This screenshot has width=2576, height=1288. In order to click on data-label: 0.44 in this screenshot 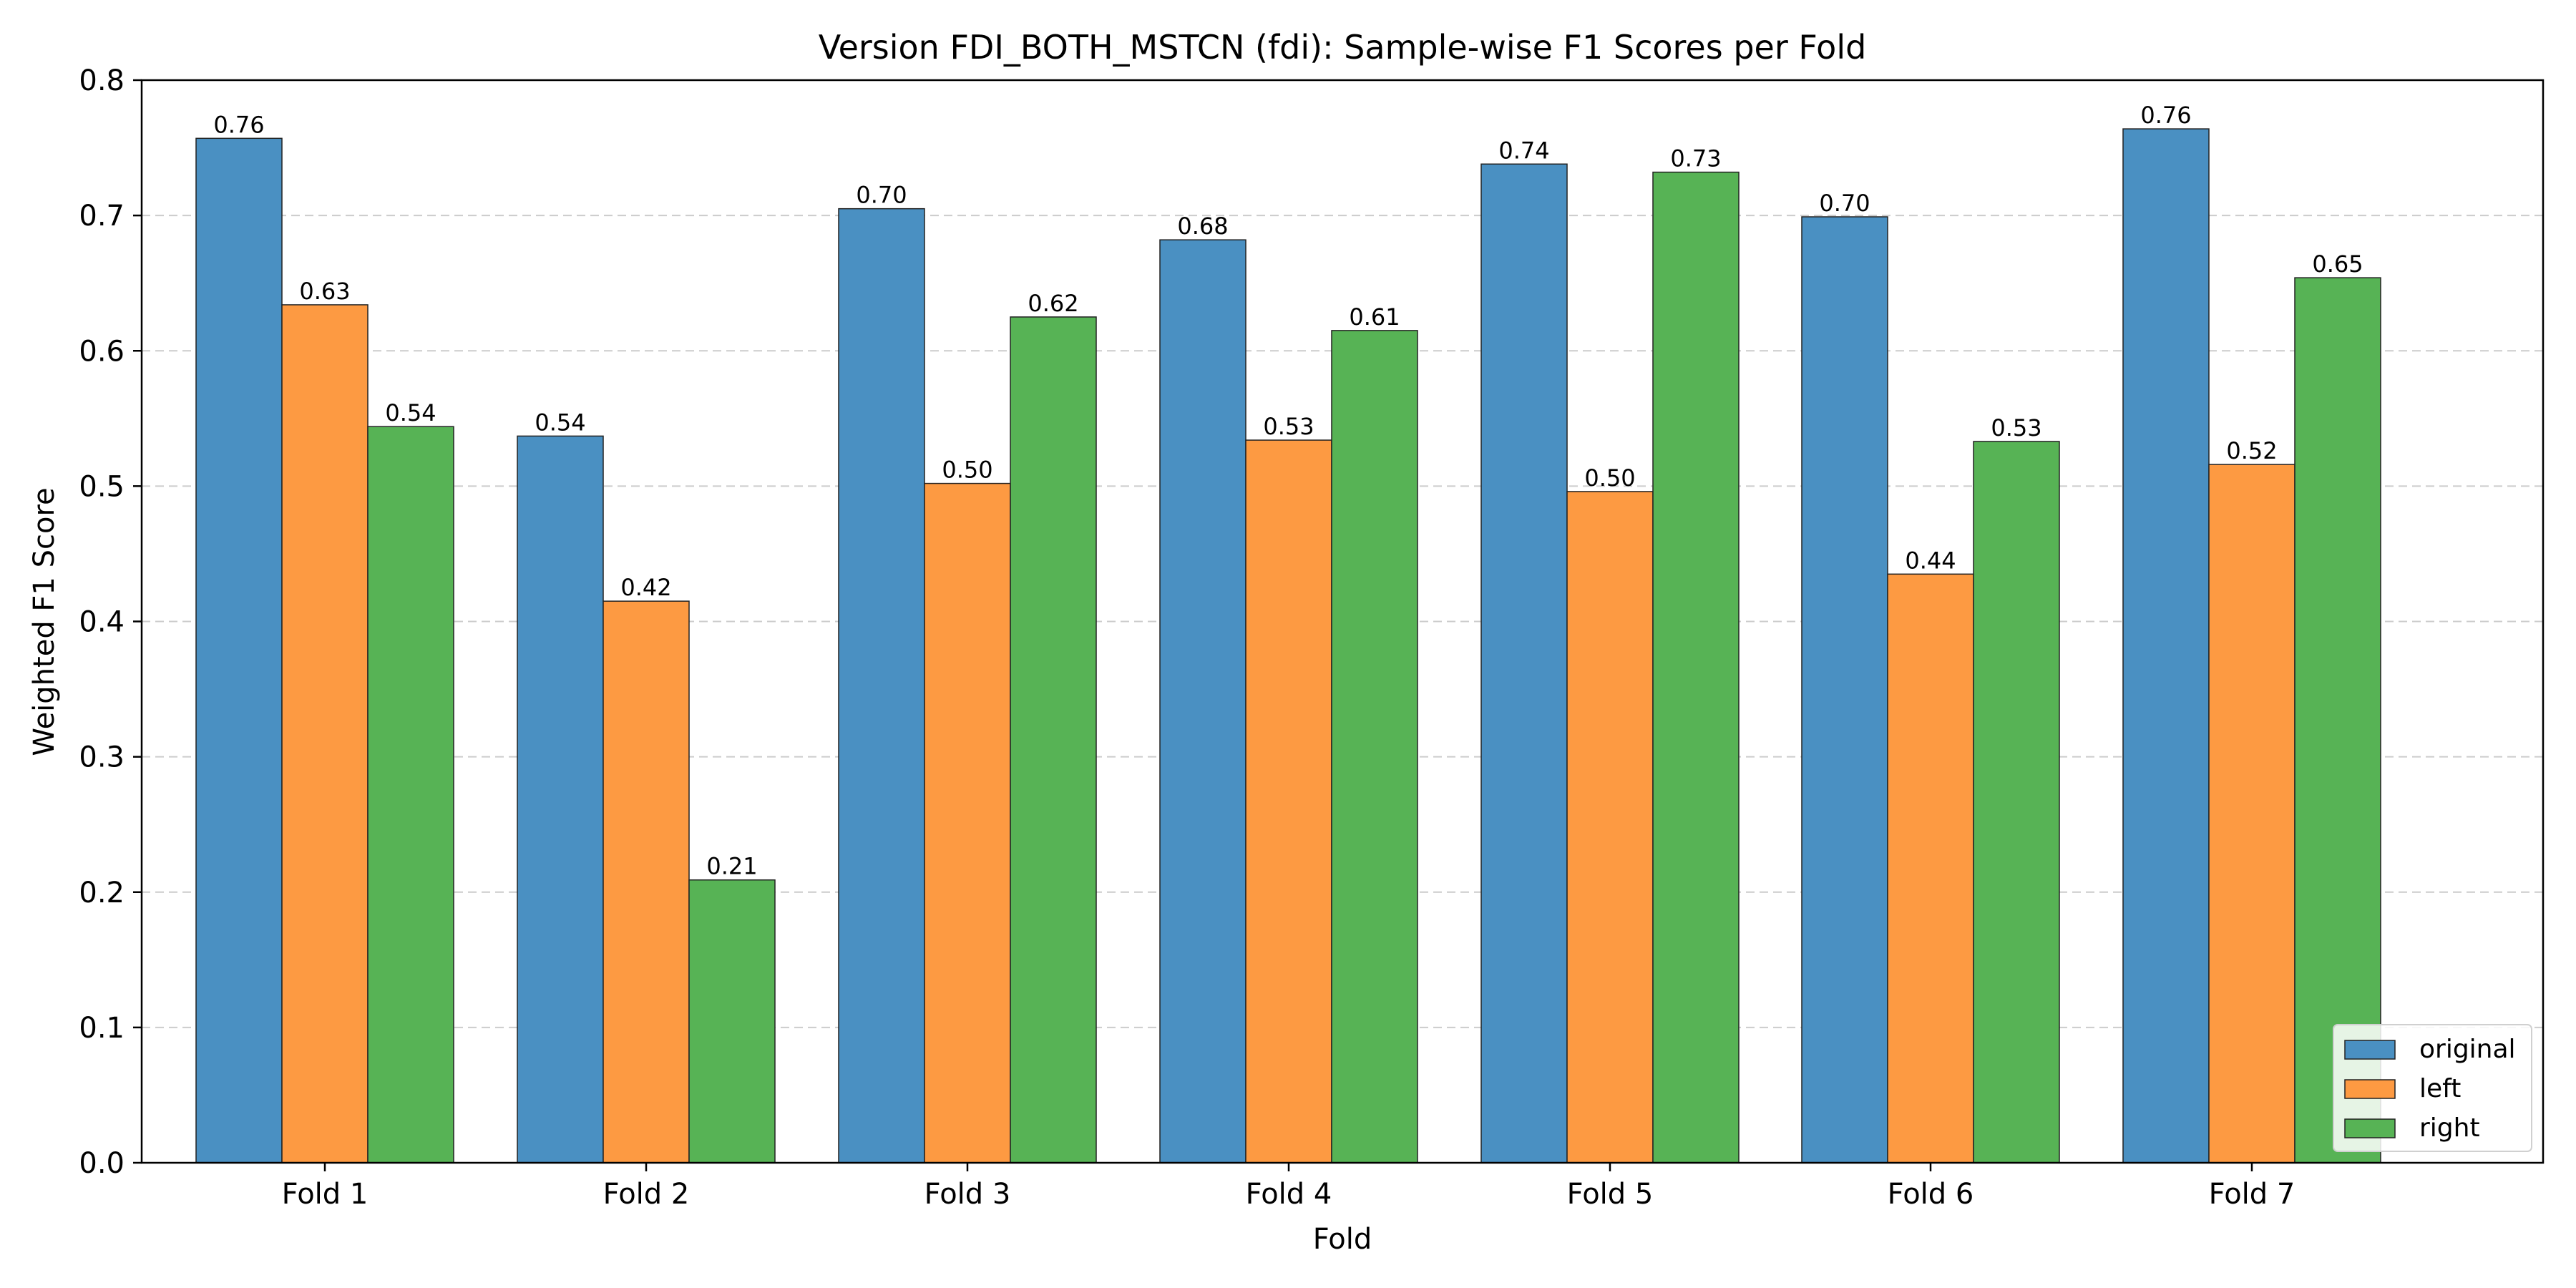, I will do `click(1930, 560)`.